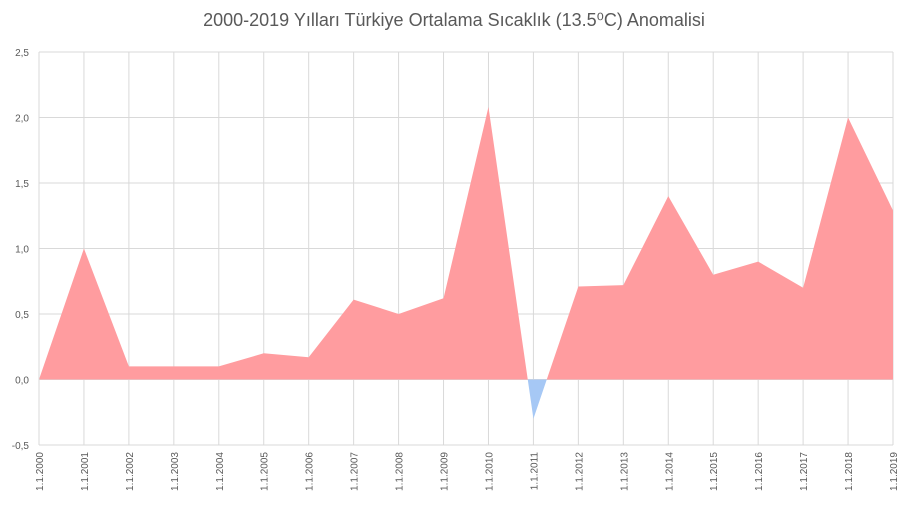  What do you see at coordinates (624, 471) in the screenshot?
I see `x-tick-label: 1.1.2013` at bounding box center [624, 471].